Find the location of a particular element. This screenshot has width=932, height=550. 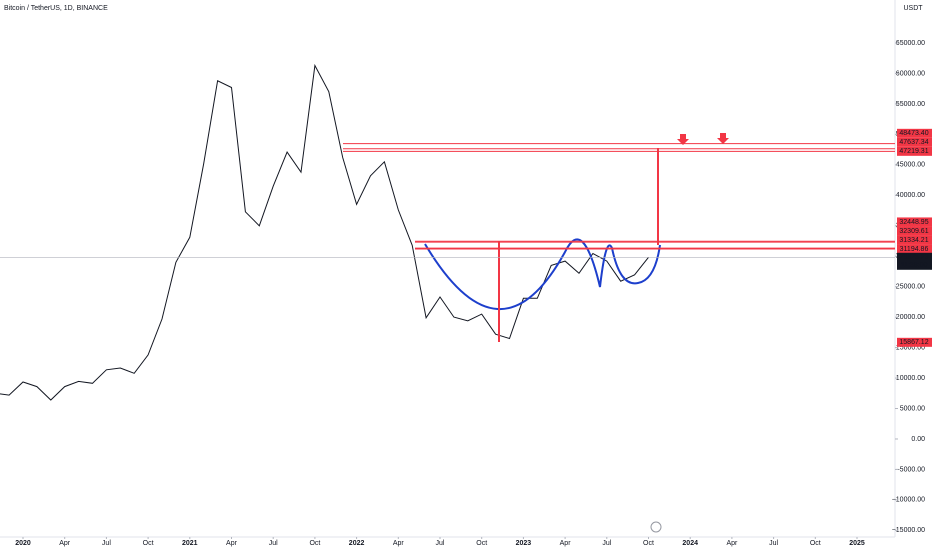

level-label: 31334.21 is located at coordinates (913, 240).